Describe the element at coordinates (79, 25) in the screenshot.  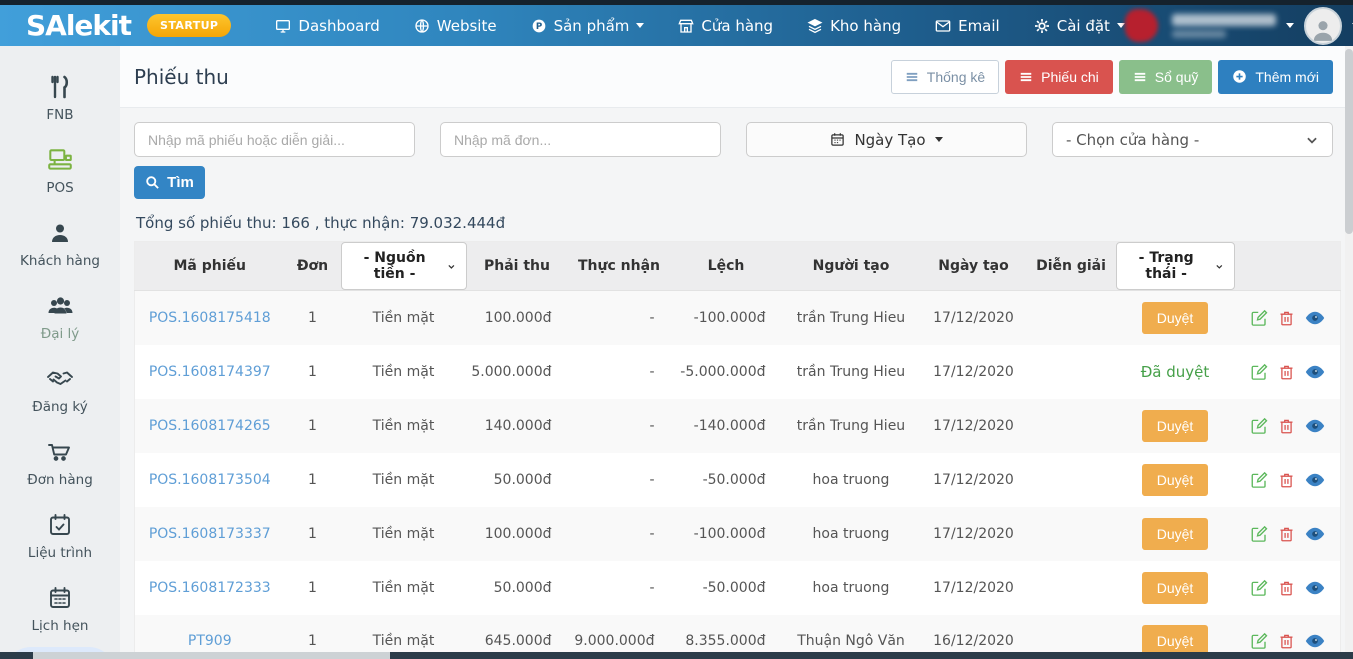
I see `brand-logo: SAlekit` at that location.